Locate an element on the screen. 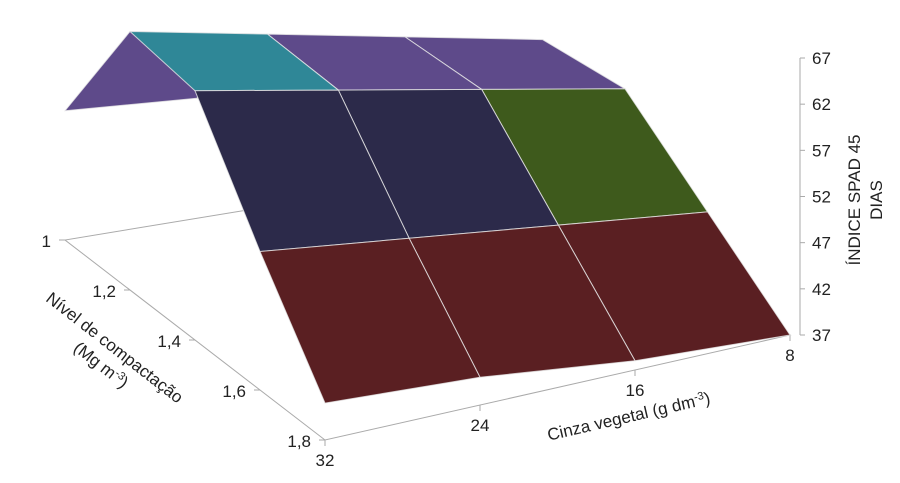 The width and height of the screenshot is (900, 483). y-axis-label-sup: -3 is located at coordinates (699, 397).